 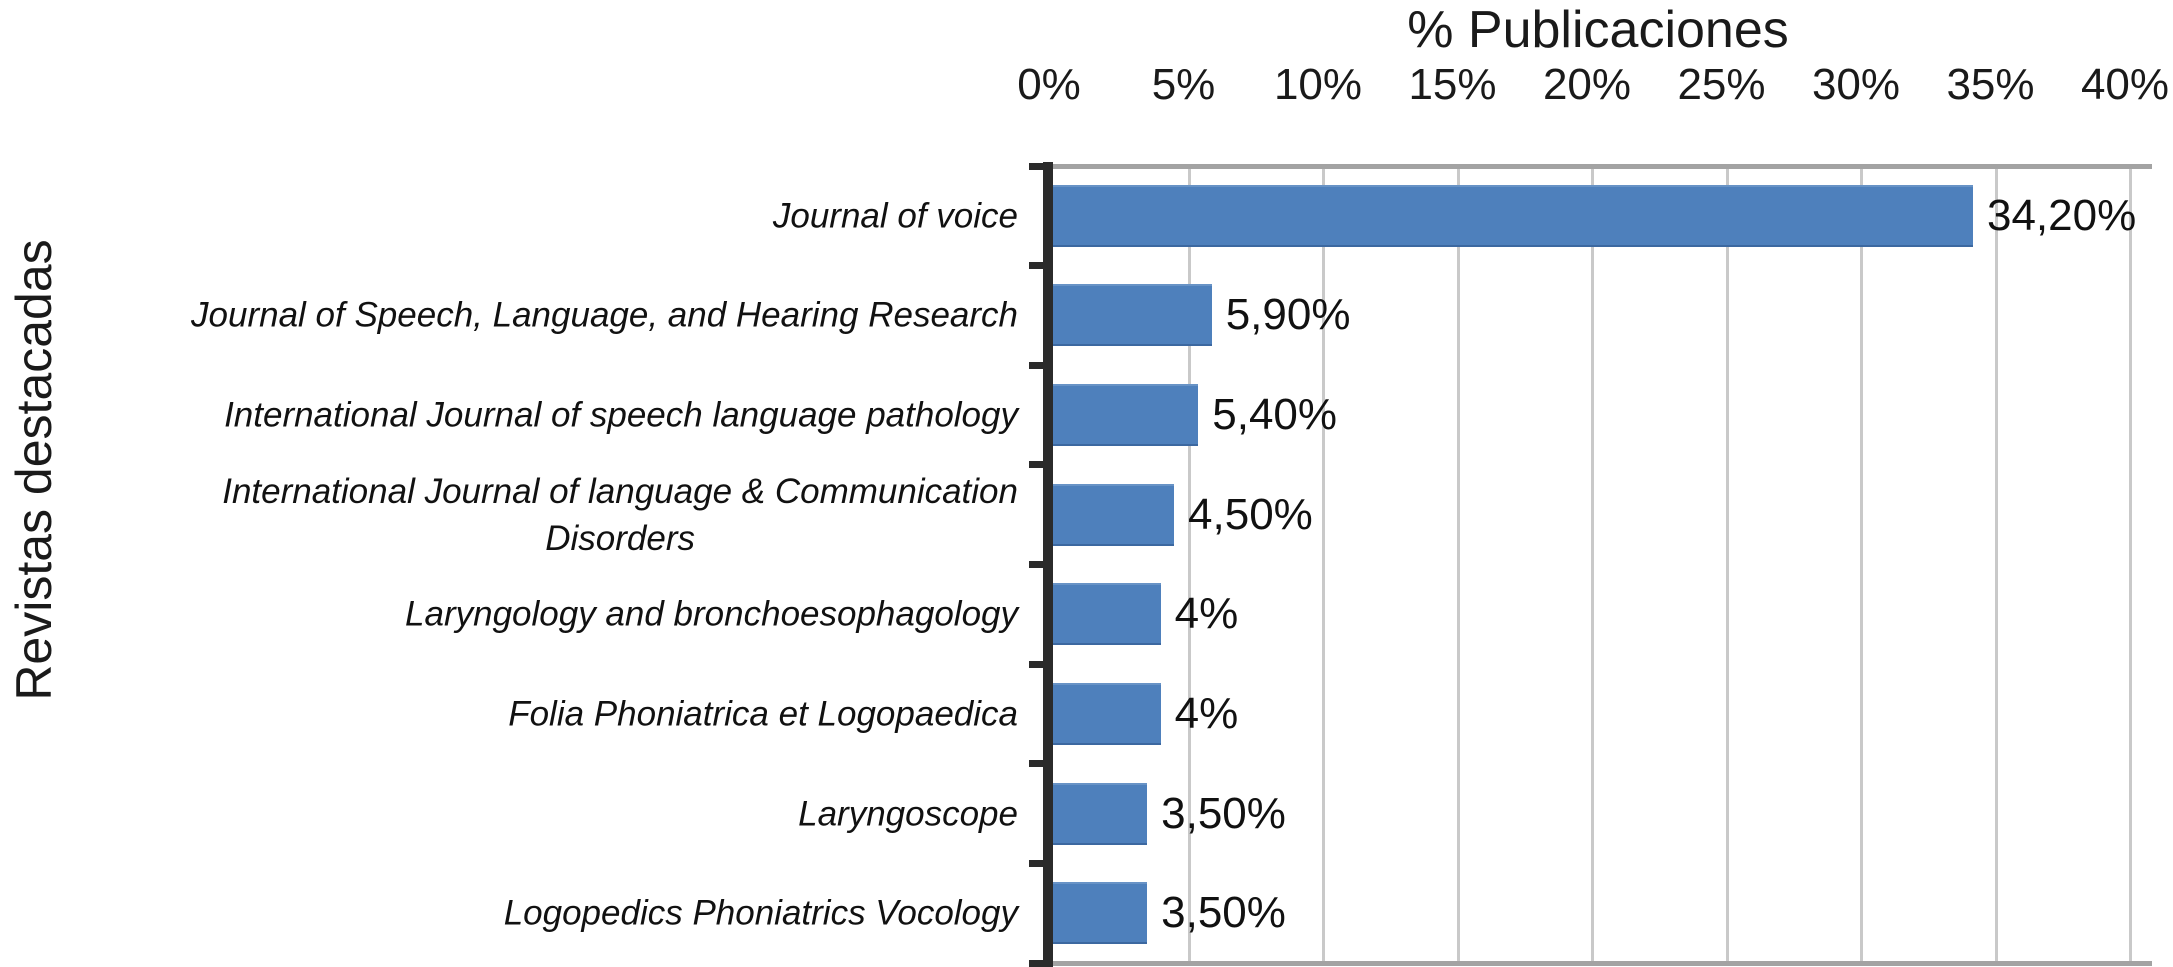 I want to click on category-label-text: Logopedics Phoniatrics Vocology, so click(x=760, y=913).